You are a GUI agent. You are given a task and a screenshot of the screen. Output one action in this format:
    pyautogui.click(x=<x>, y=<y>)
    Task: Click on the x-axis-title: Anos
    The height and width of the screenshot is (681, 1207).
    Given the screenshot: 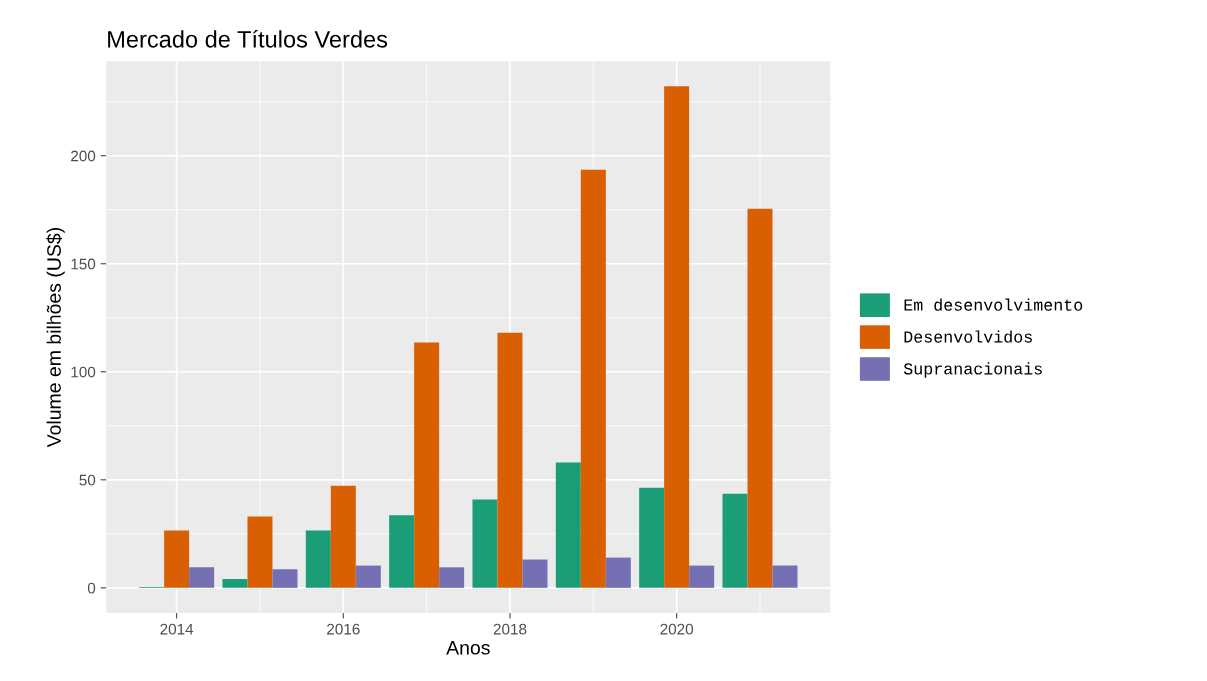 What is the action you would take?
    pyautogui.click(x=468, y=648)
    